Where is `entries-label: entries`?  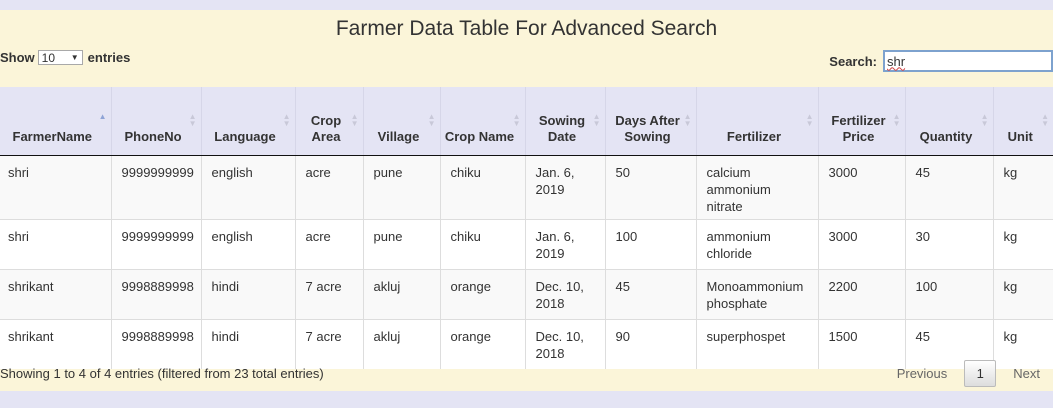
entries-label: entries is located at coordinates (109, 57).